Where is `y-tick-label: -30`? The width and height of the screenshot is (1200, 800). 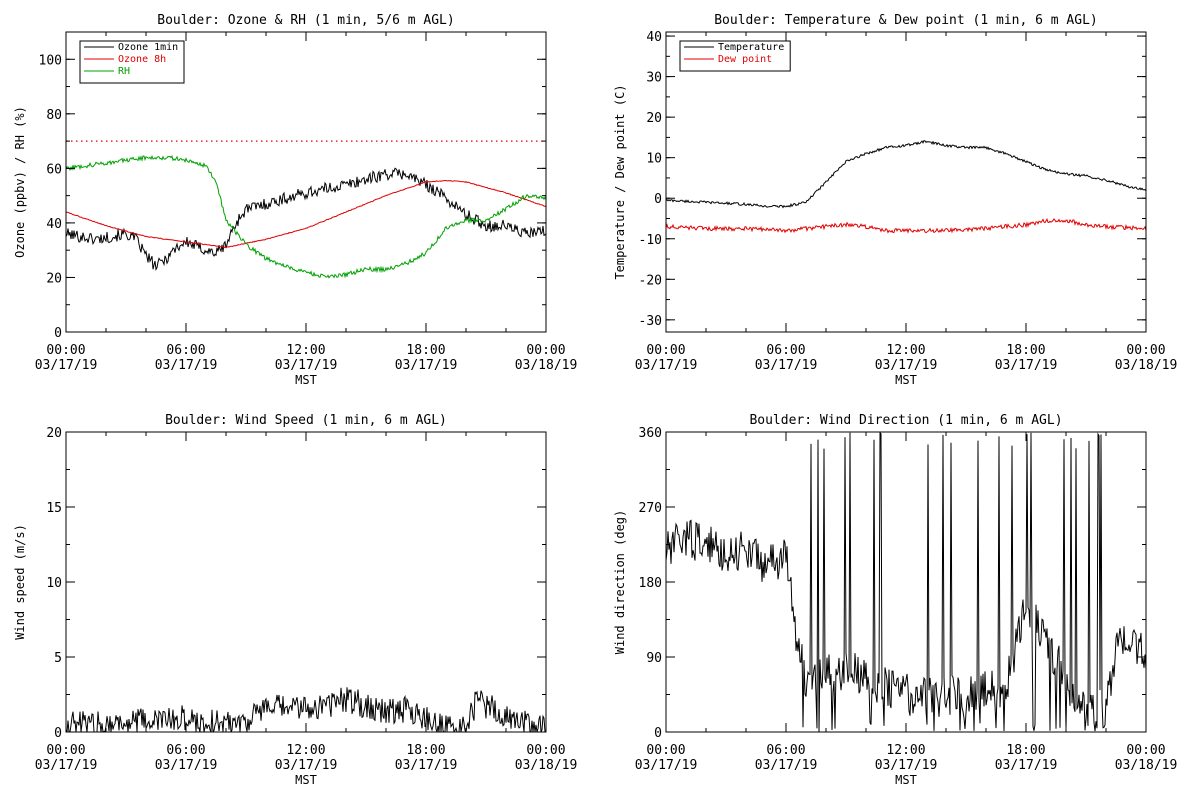
y-tick-label: -30 is located at coordinates (650, 321).